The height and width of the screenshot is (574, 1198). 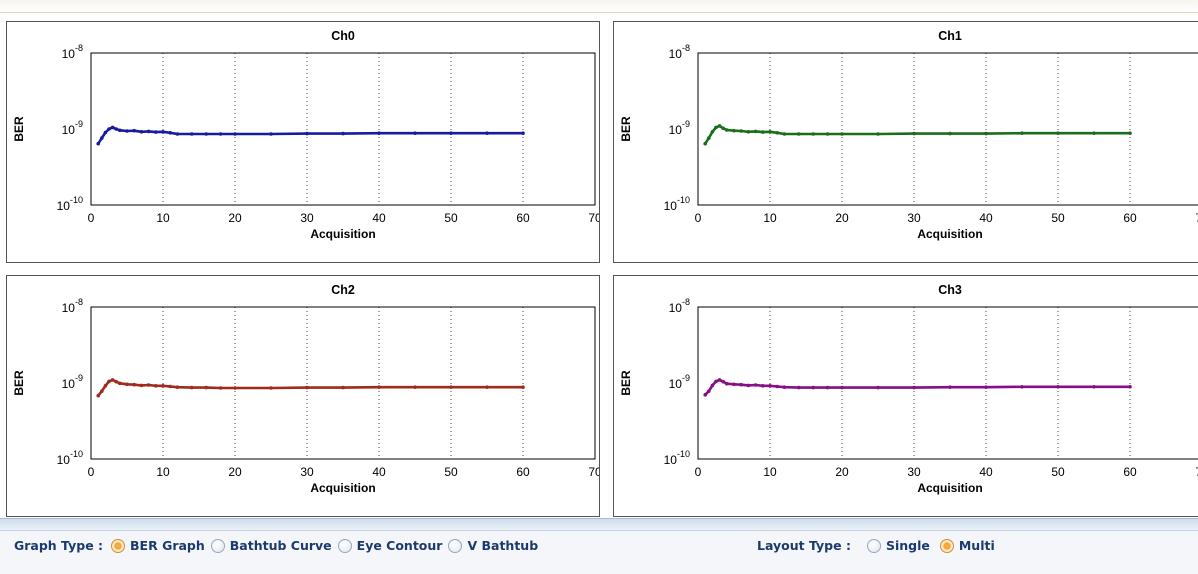 I want to click on radio-multi: Multi, so click(x=967, y=545).